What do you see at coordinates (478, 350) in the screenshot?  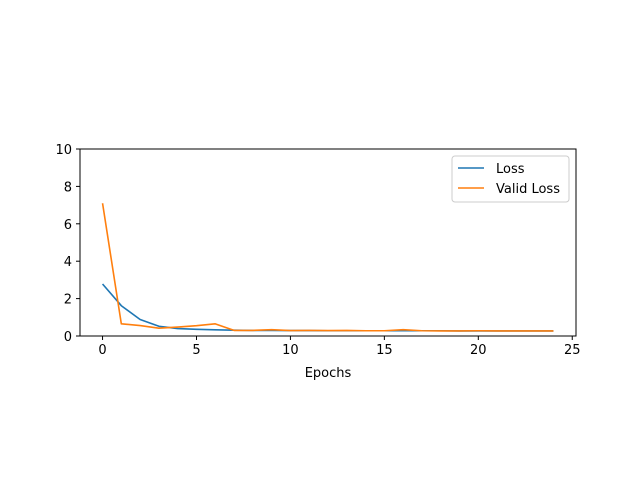 I see `x-tick-label: 20` at bounding box center [478, 350].